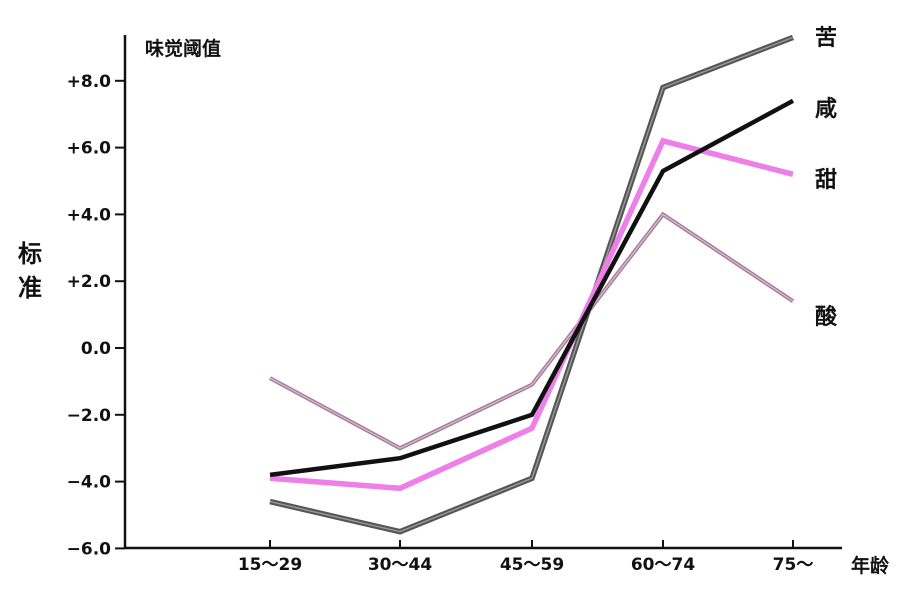  I want to click on y-tick-label: −4.0, so click(89, 483).